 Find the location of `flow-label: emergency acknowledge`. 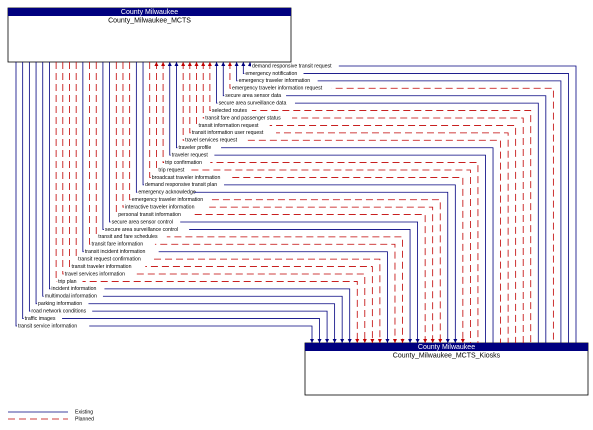

flow-label: emergency acknowledge is located at coordinates (166, 193).